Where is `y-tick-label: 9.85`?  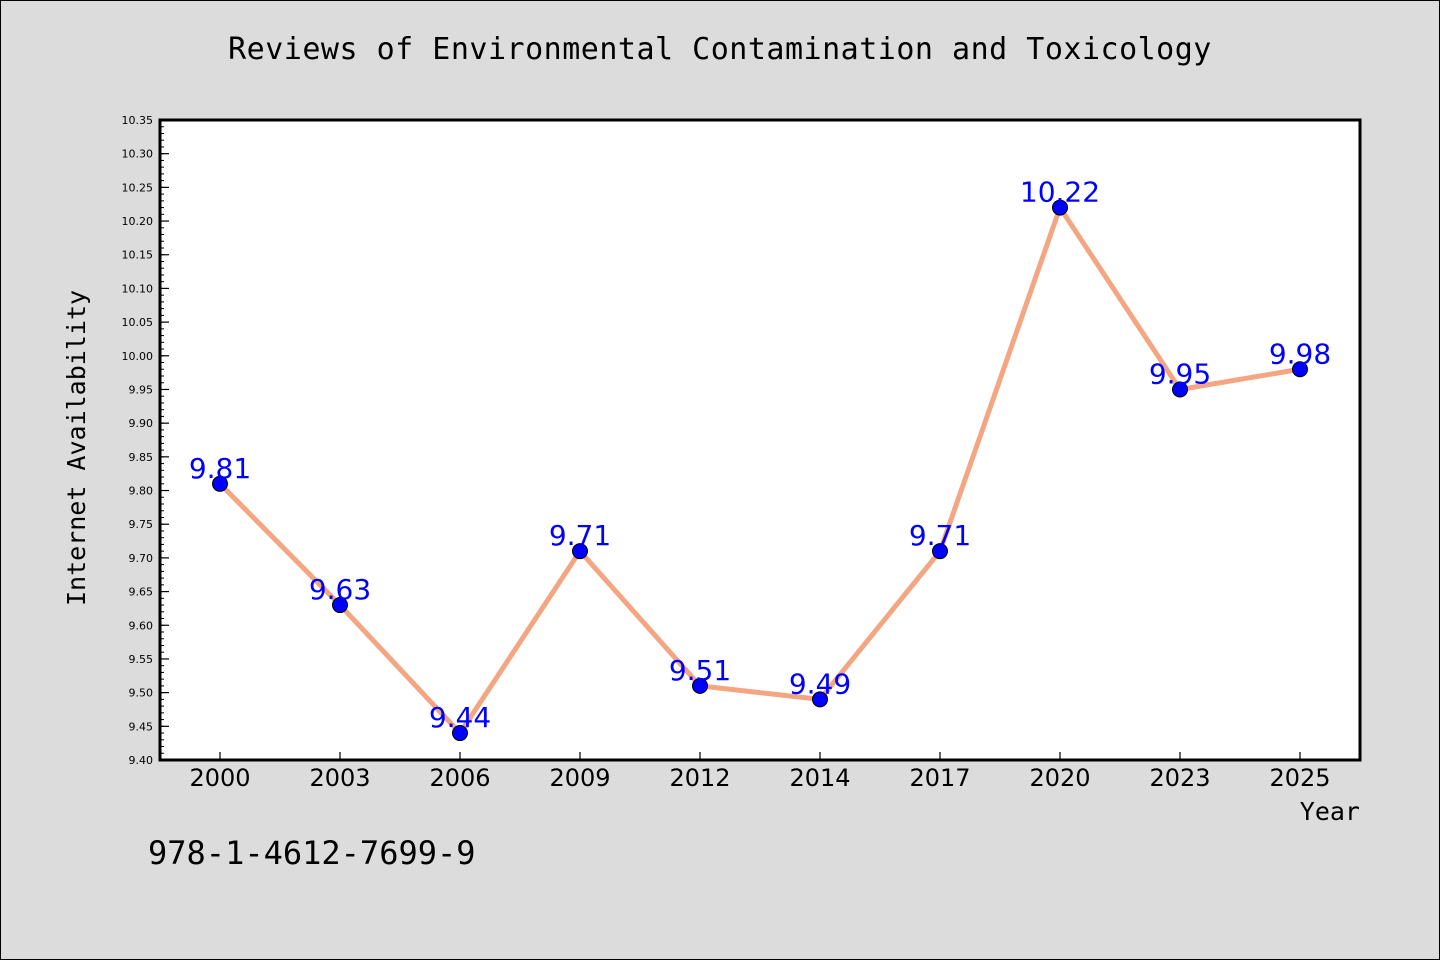 y-tick-label: 9.85 is located at coordinates (141, 457).